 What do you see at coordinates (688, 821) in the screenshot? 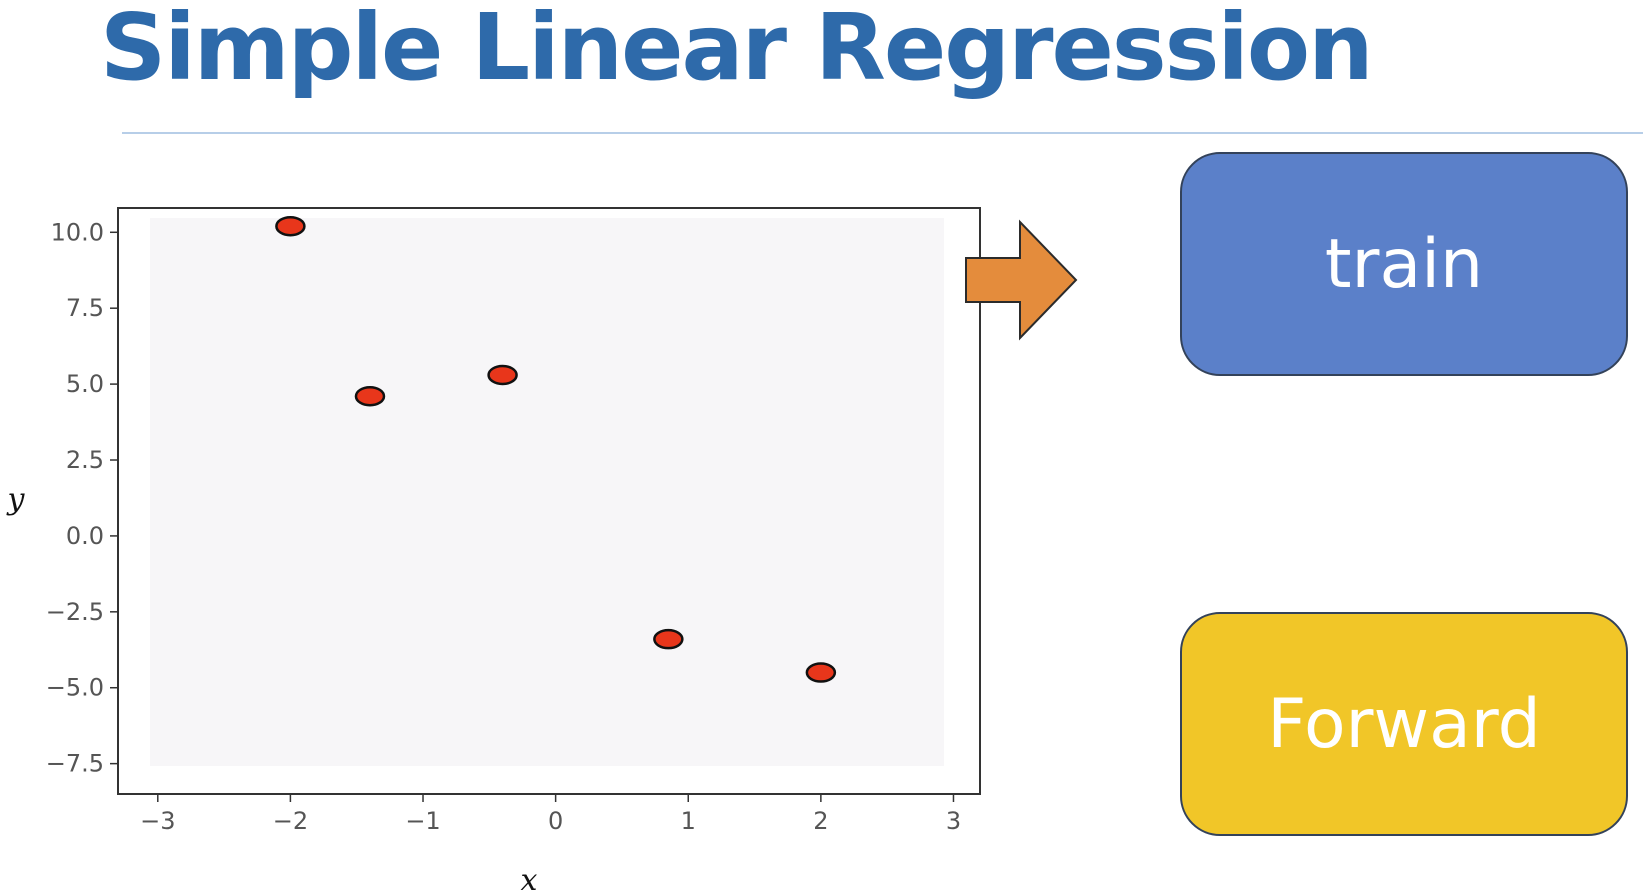
I see `x-tick-label: 1` at bounding box center [688, 821].